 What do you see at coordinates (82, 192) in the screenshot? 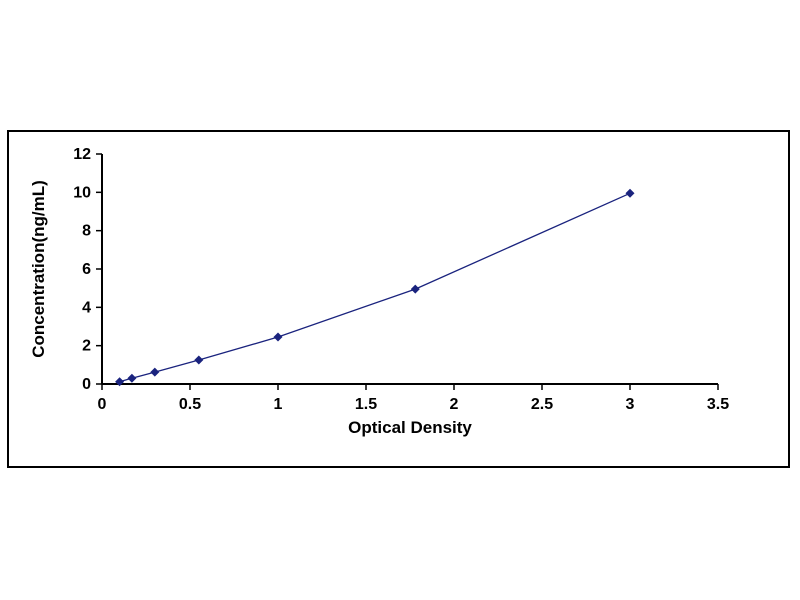
I see `y-tick-label: 10` at bounding box center [82, 192].